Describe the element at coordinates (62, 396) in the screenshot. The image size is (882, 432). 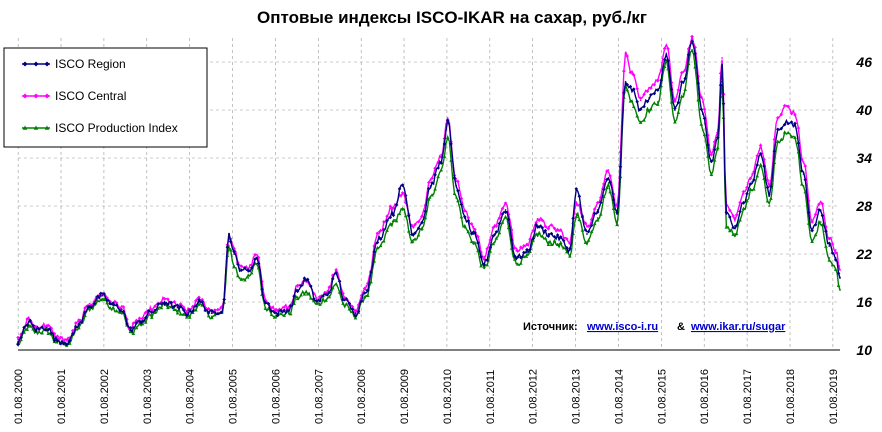
I see `x-tick-label: 01.08.2001` at that location.